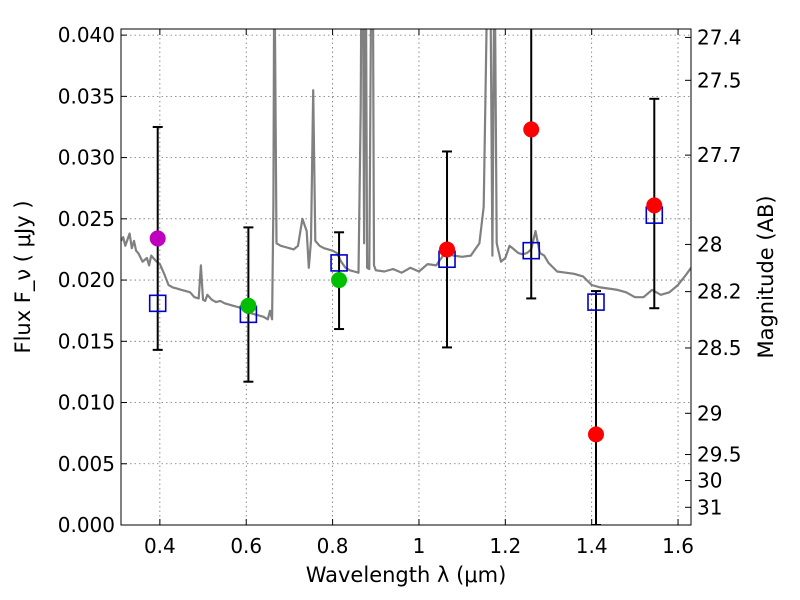  Describe the element at coordinates (246, 546) in the screenshot. I see `x-tick-label: 0.6` at that location.